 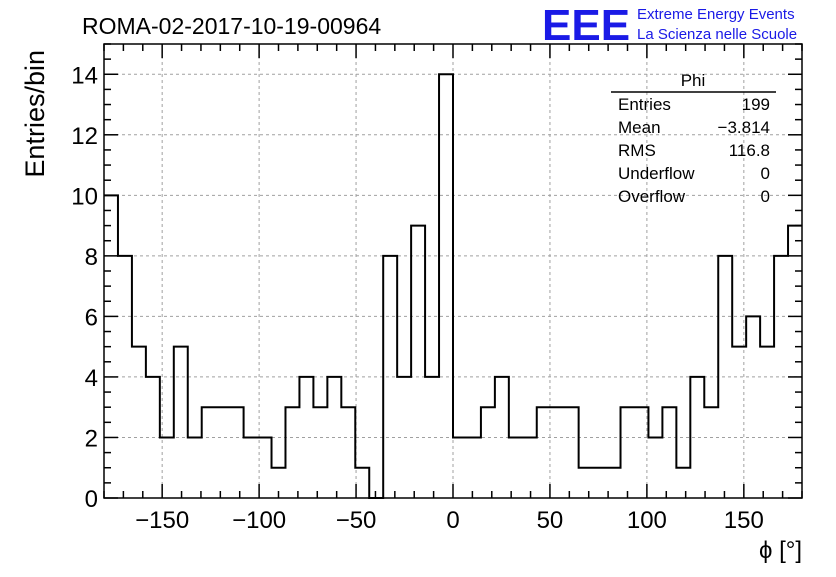 I want to click on x-tick-label: −150, so click(x=162, y=520).